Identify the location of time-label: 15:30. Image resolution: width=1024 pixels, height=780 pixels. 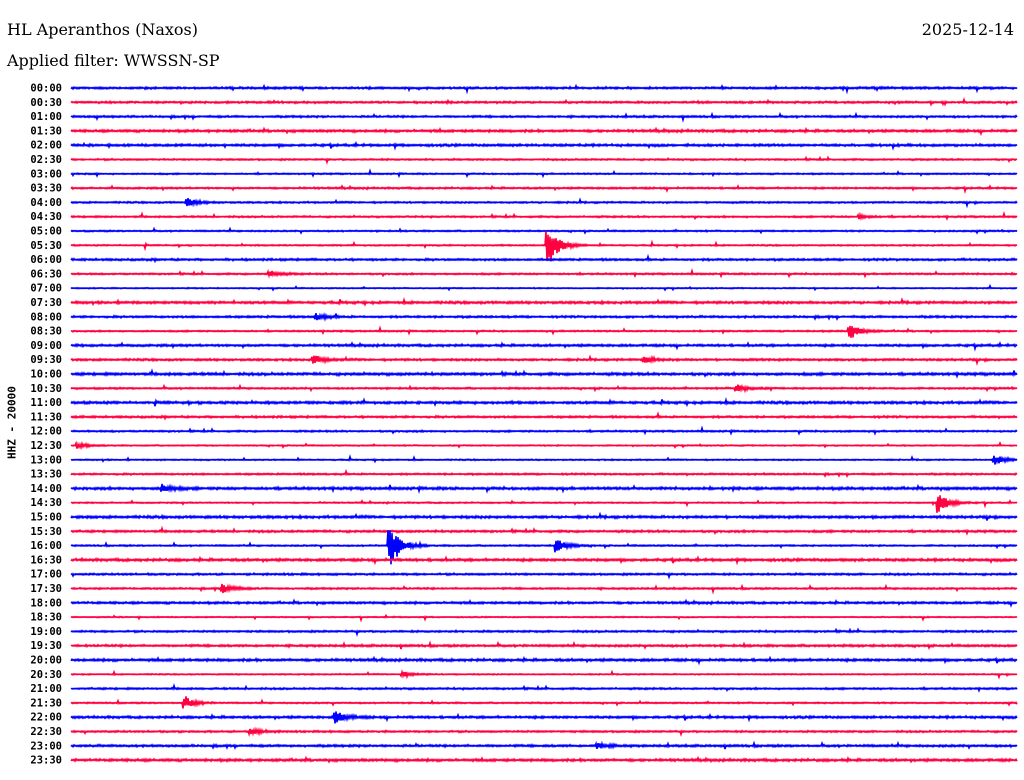
(46, 532).